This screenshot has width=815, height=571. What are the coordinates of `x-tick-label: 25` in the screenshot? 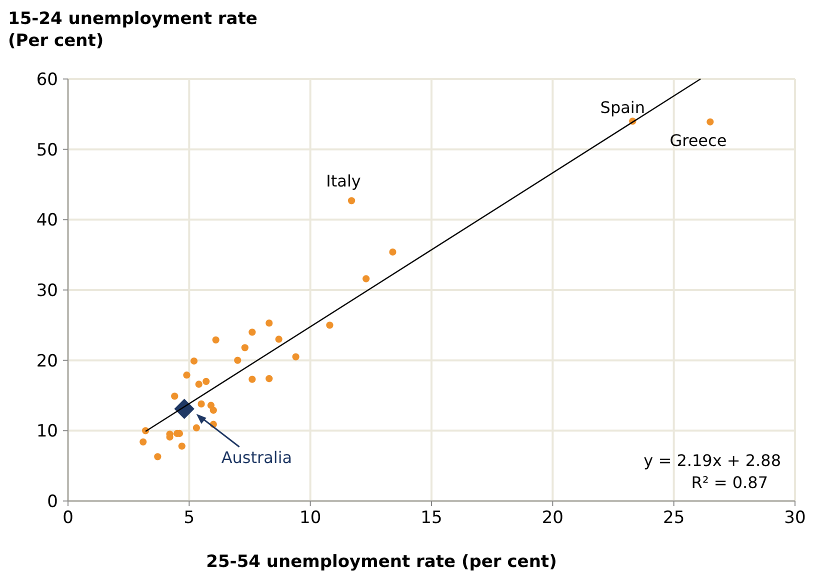 It's located at (674, 518).